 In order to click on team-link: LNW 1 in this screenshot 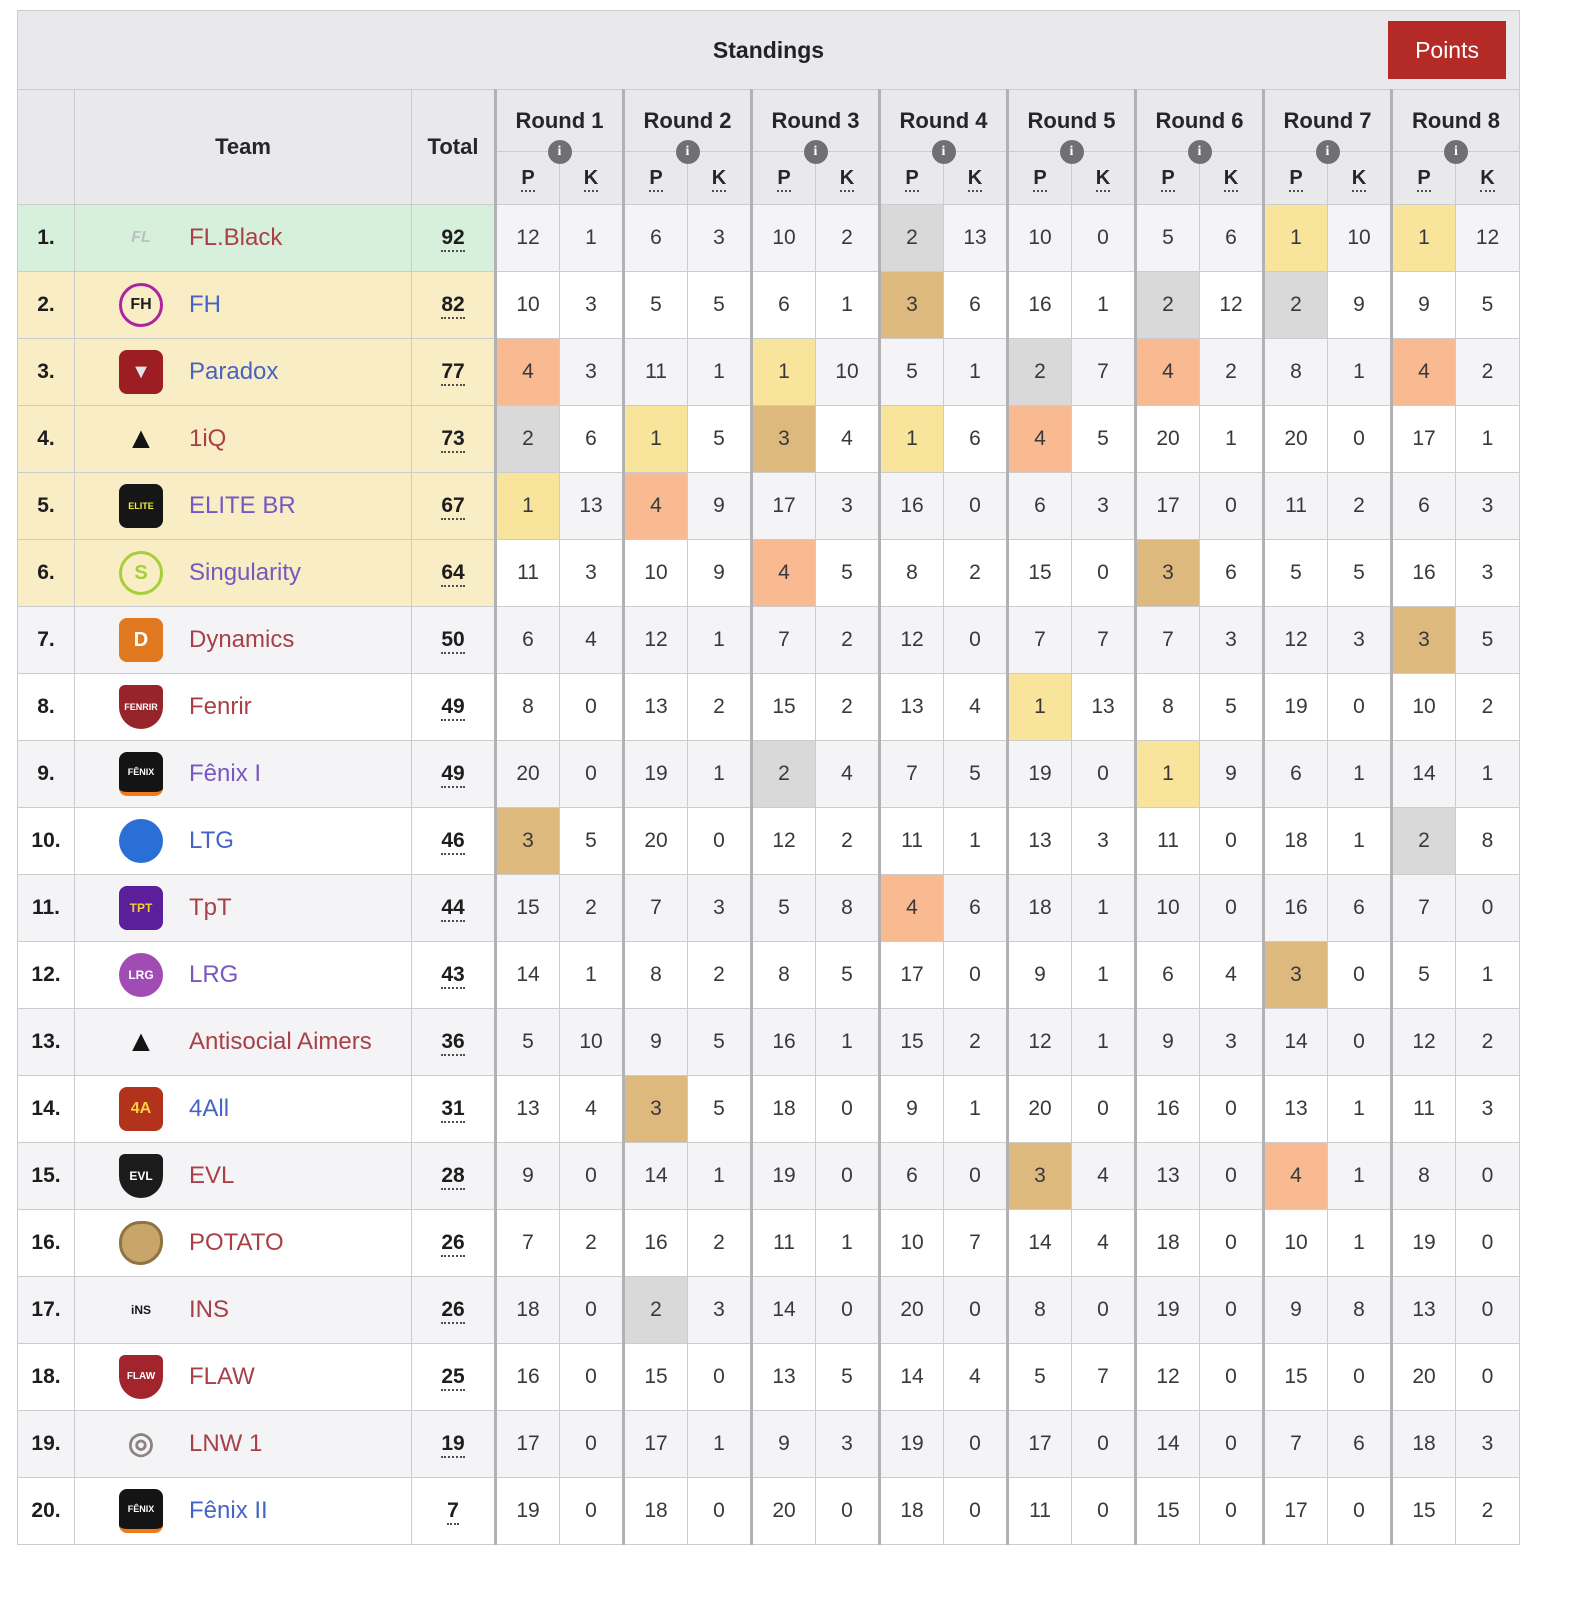, I will do `click(226, 1443)`.